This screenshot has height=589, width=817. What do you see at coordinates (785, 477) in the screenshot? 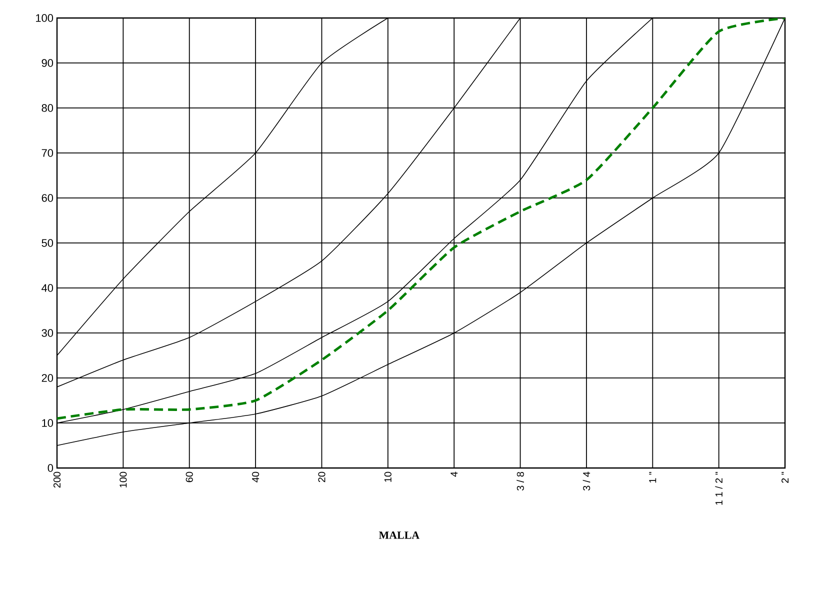
I see `x-tick-label: 2 "` at bounding box center [785, 477].